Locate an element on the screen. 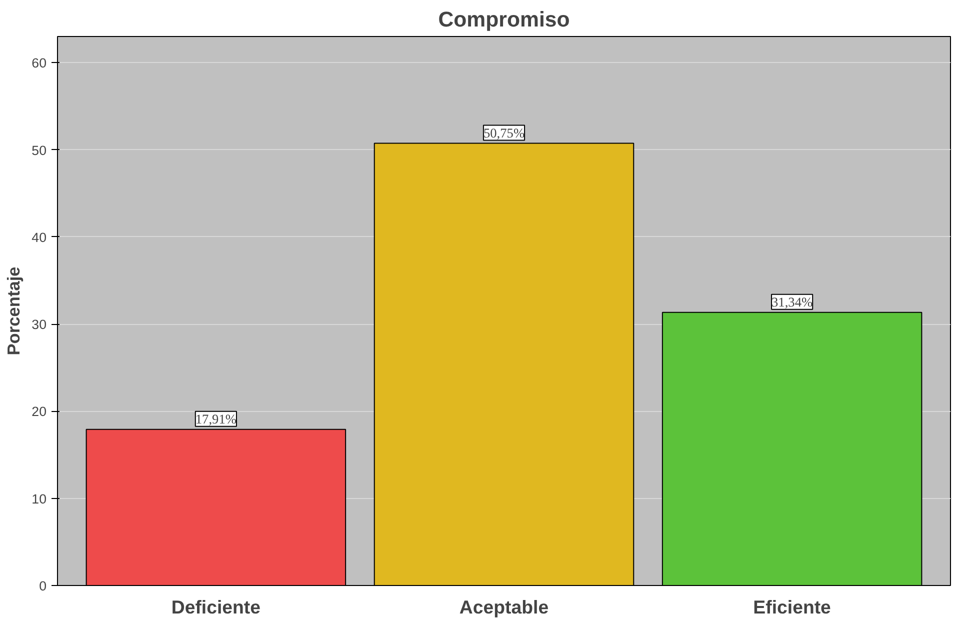 The width and height of the screenshot is (959, 623). y-tick-label: 60 is located at coordinates (39, 63).